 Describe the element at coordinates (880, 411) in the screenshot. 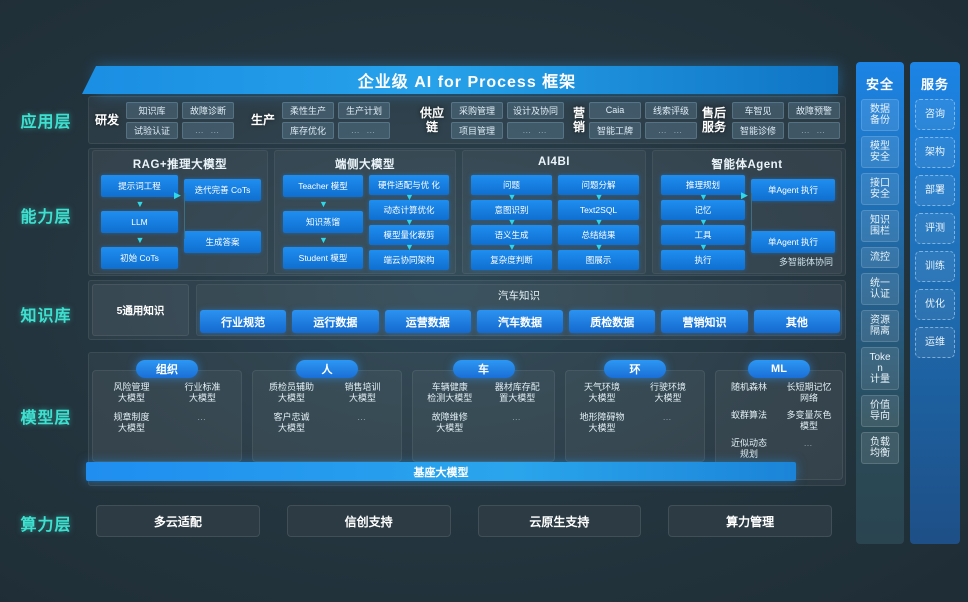

I see `security-rail-item: 价值 导向` at that location.